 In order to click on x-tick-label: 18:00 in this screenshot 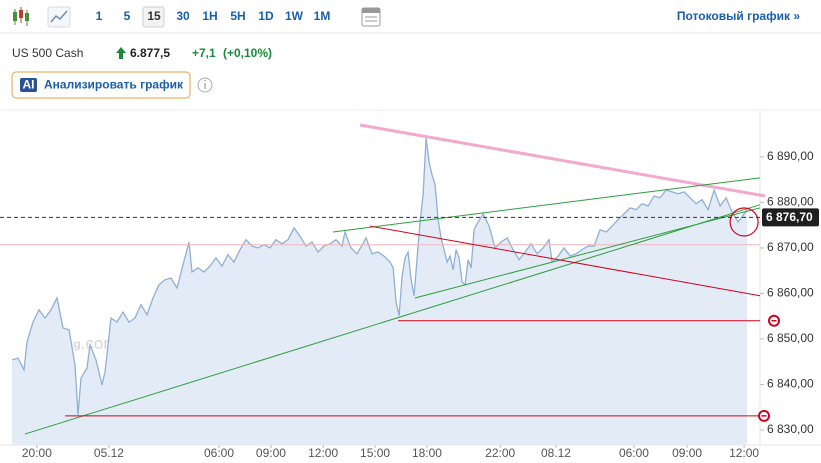, I will do `click(427, 453)`.